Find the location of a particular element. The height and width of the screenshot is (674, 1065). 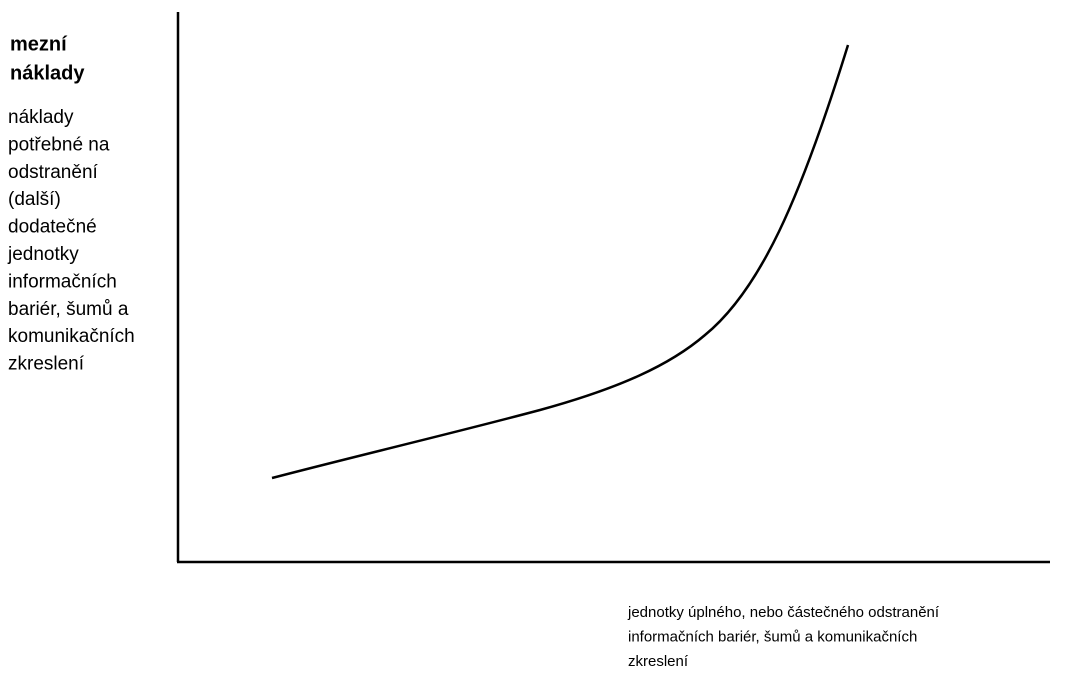

y-axis-description: zkreslení is located at coordinates (46, 364).